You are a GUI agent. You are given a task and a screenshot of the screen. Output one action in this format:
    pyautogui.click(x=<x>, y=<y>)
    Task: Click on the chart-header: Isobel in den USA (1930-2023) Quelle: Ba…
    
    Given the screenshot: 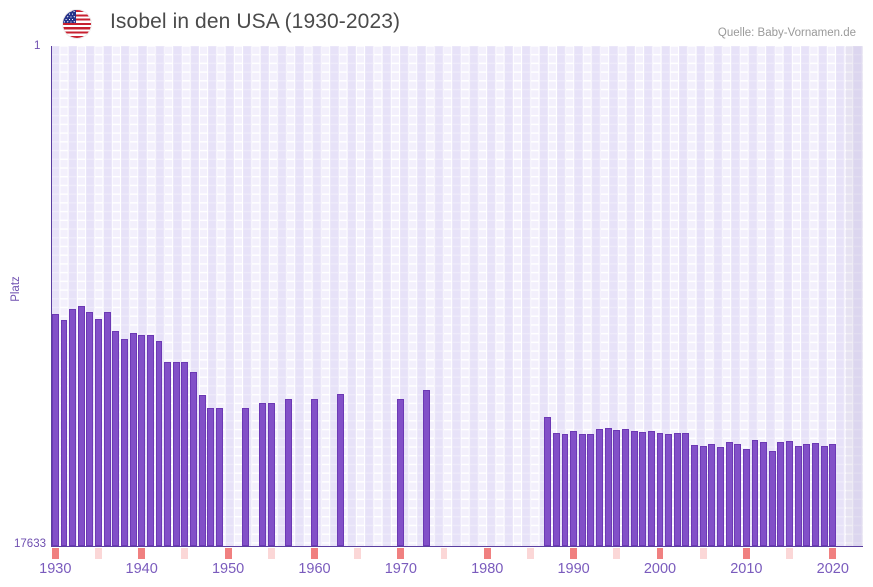 What is the action you would take?
    pyautogui.click(x=436, y=22)
    